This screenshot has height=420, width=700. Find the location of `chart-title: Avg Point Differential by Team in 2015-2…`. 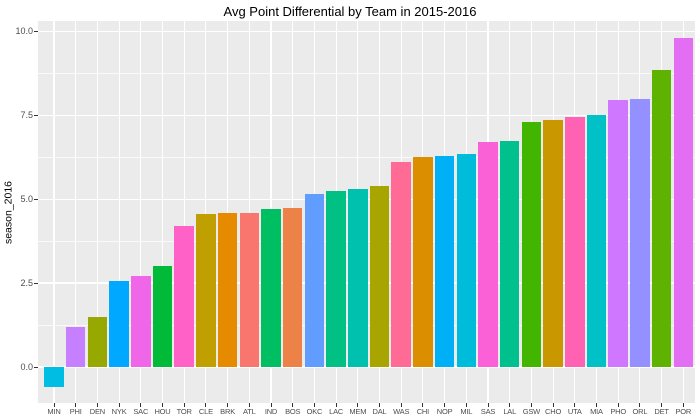

chart-title: Avg Point Differential by Team in 2015-2… is located at coordinates (350, 11).